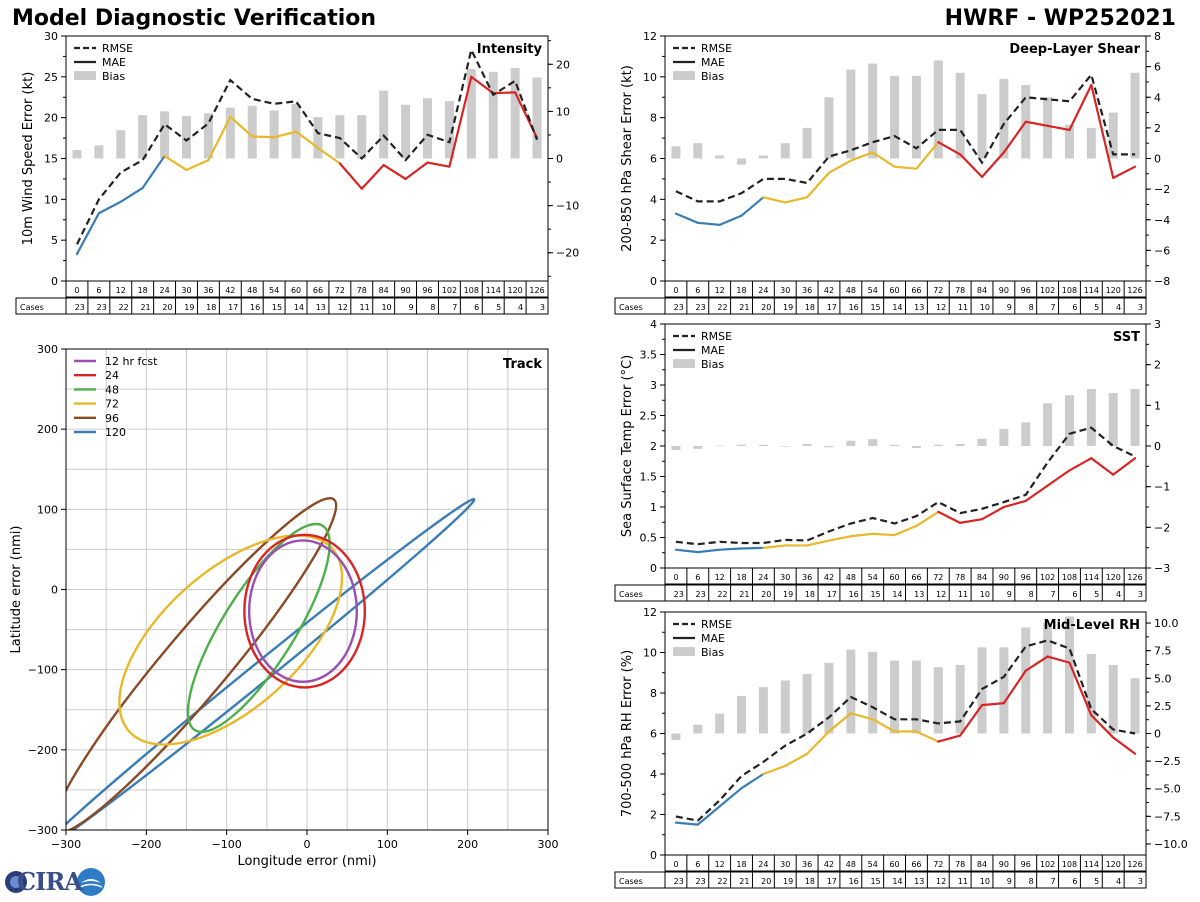 Image resolution: width=1200 pixels, height=902 pixels. What do you see at coordinates (785, 290) in the screenshot?
I see `shear-hour-label: 30` at bounding box center [785, 290].